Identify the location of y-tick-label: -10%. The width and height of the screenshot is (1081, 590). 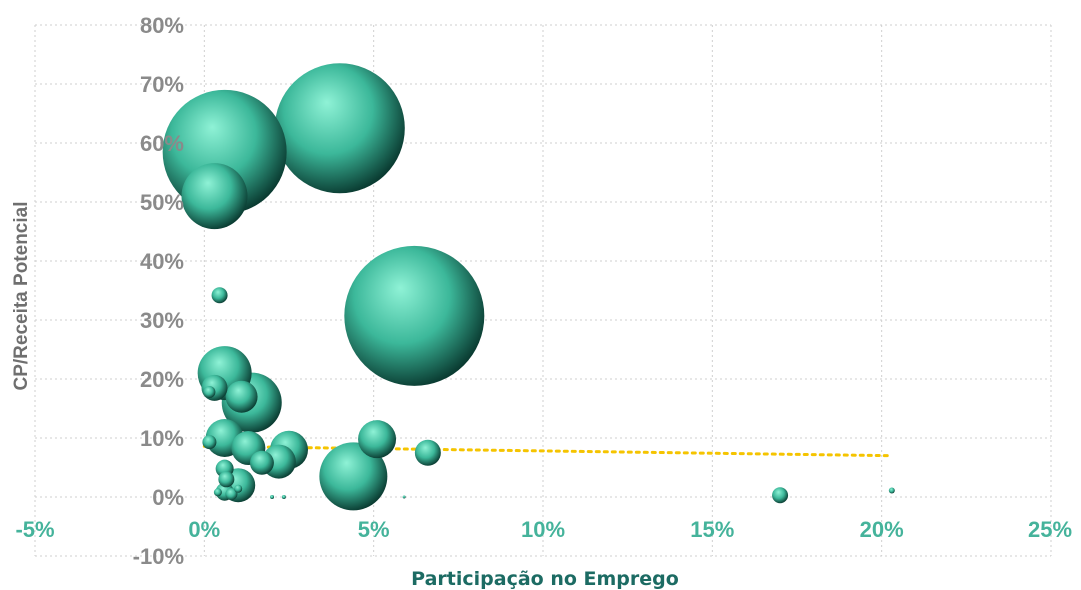
(158, 556).